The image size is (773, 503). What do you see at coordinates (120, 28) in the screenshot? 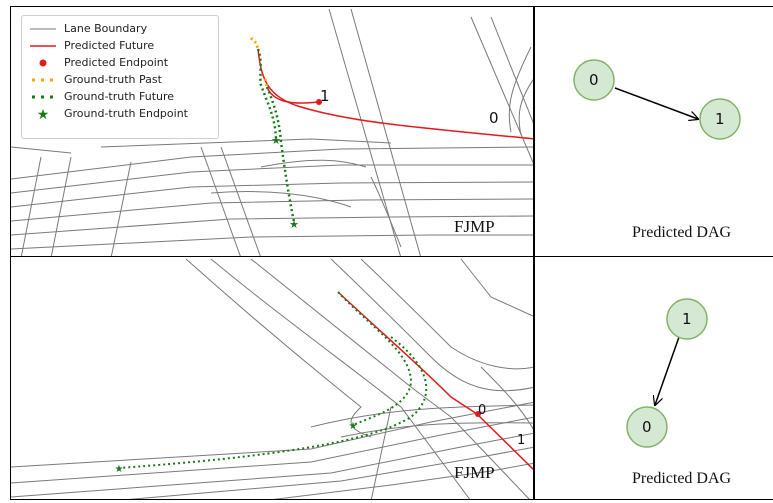
I see `legend-item-lane-boundary: Lane Boundary` at bounding box center [120, 28].